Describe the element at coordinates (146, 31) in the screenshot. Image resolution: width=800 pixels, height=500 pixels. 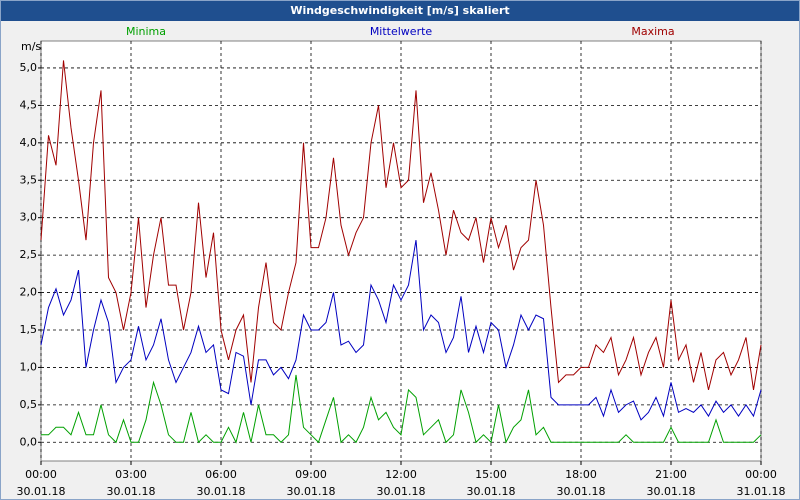
I see `legend-entry: Minima` at that location.